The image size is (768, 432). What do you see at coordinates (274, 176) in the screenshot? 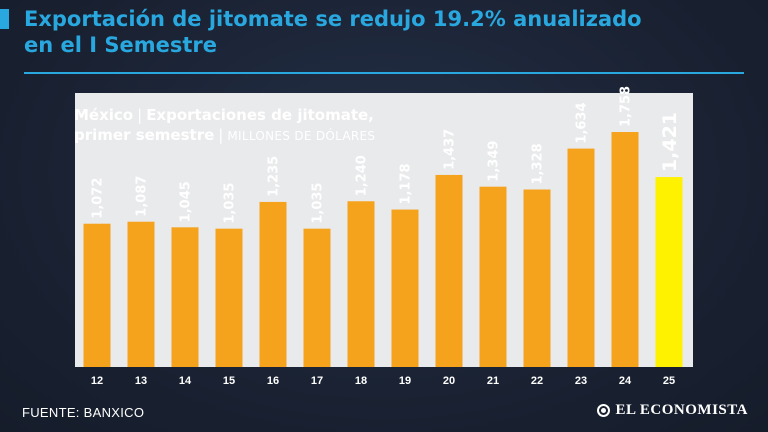
I see `value-label-16: 1,235` at bounding box center [274, 176].